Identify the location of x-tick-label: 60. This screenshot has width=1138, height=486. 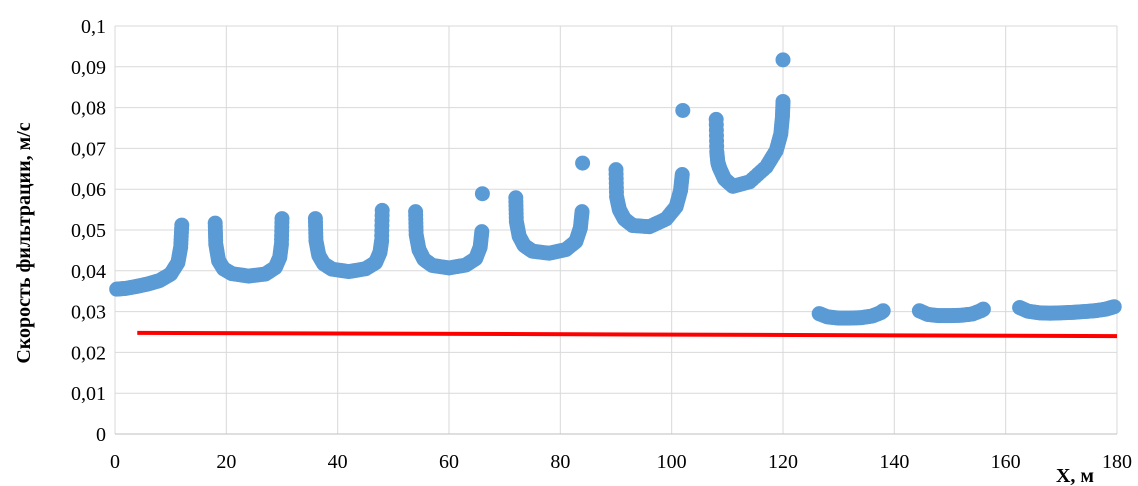
(449, 462).